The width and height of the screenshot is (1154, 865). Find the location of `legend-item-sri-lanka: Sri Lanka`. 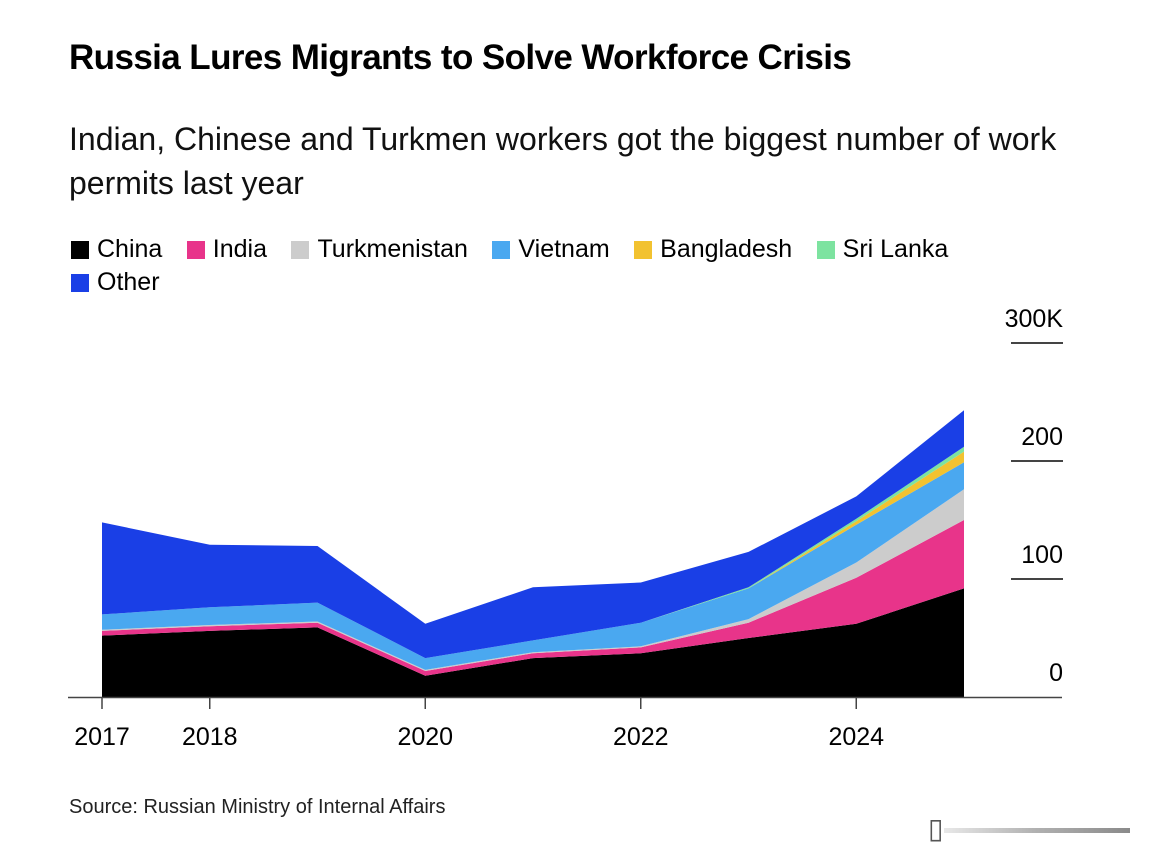

legend-item-sri-lanka: Sri Lanka is located at coordinates (882, 249).